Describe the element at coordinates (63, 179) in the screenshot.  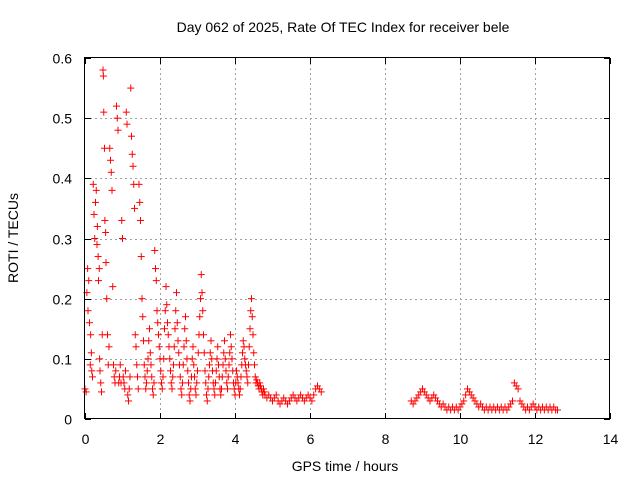
I see `y-tick-label: 0.4` at that location.